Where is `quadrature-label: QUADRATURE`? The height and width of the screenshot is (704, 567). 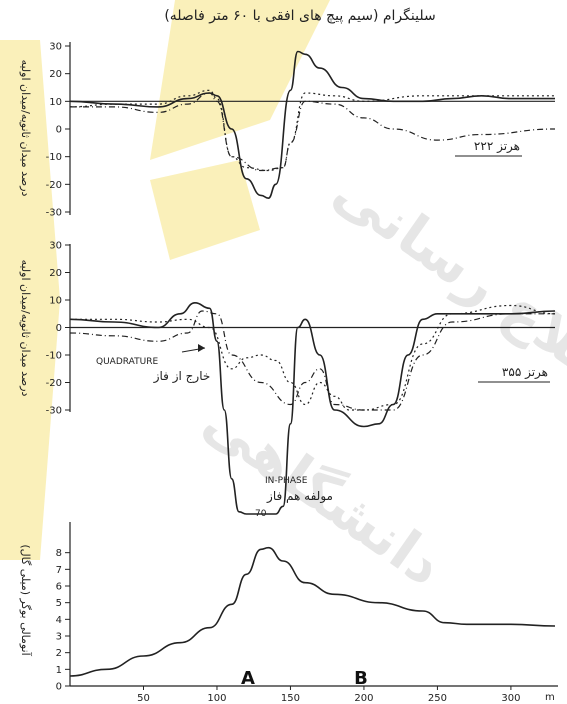
quadrature-label: QUADRATURE is located at coordinates (127, 362).